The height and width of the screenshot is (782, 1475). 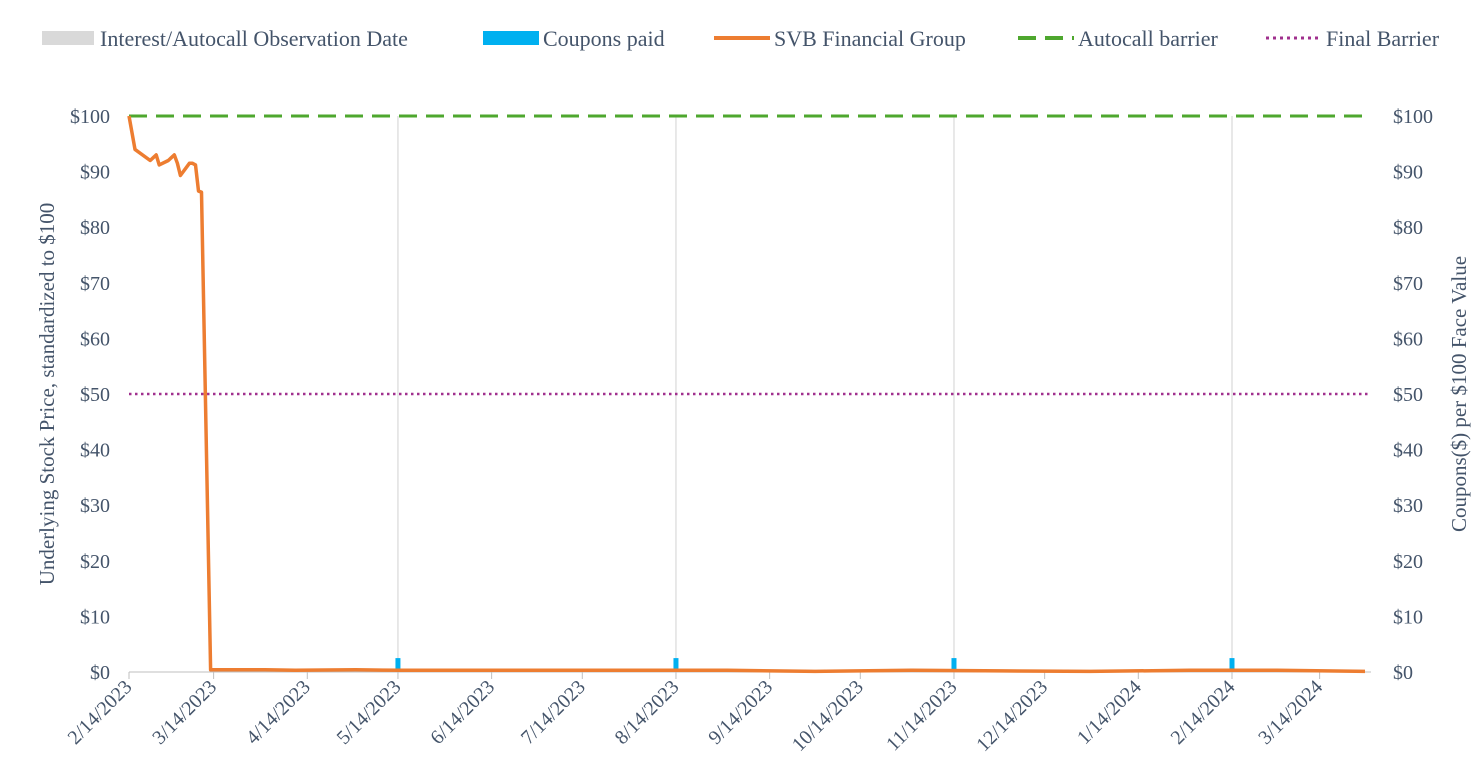 I want to click on y-tick-right-9: $90, so click(x=1408, y=173).